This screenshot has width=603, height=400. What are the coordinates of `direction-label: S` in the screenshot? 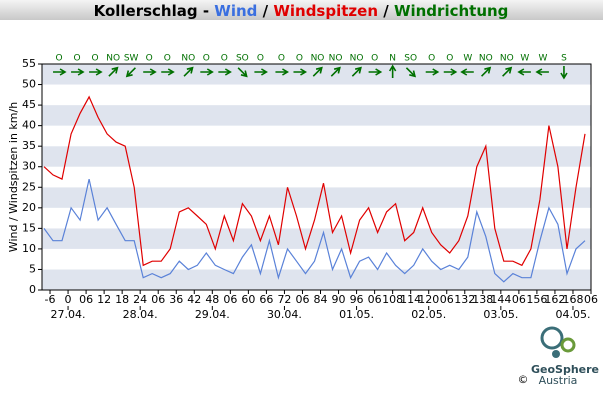 It's located at (564, 59).